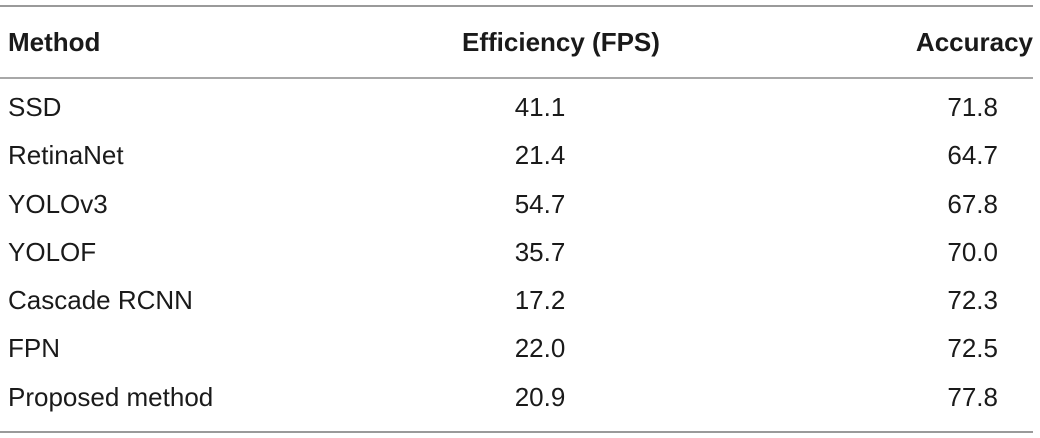 The height and width of the screenshot is (438, 1040). Describe the element at coordinates (974, 42) in the screenshot. I see `header-accuracy: Accuracy` at that location.